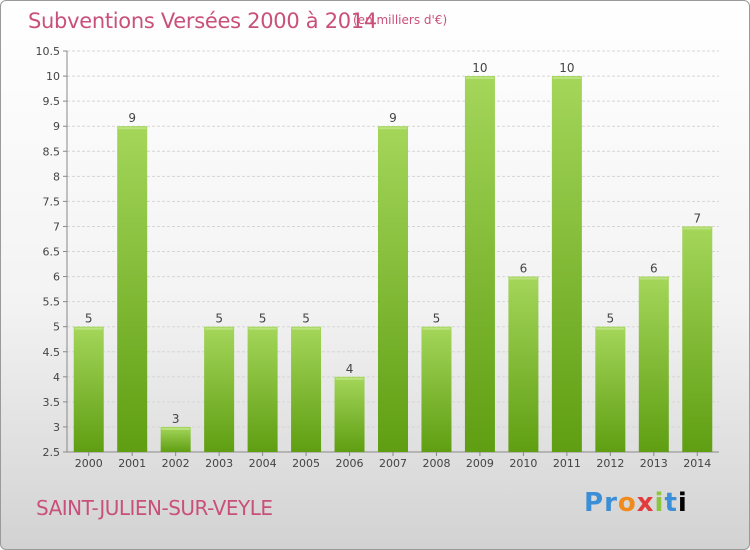  Describe the element at coordinates (393, 289) in the screenshot. I see `bar-2007` at that location.